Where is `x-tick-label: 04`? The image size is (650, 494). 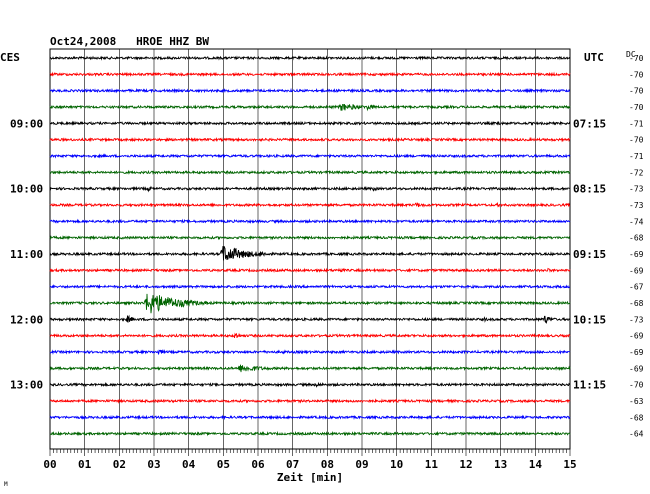
x-tick-label: 04 is located at coordinates (189, 464).